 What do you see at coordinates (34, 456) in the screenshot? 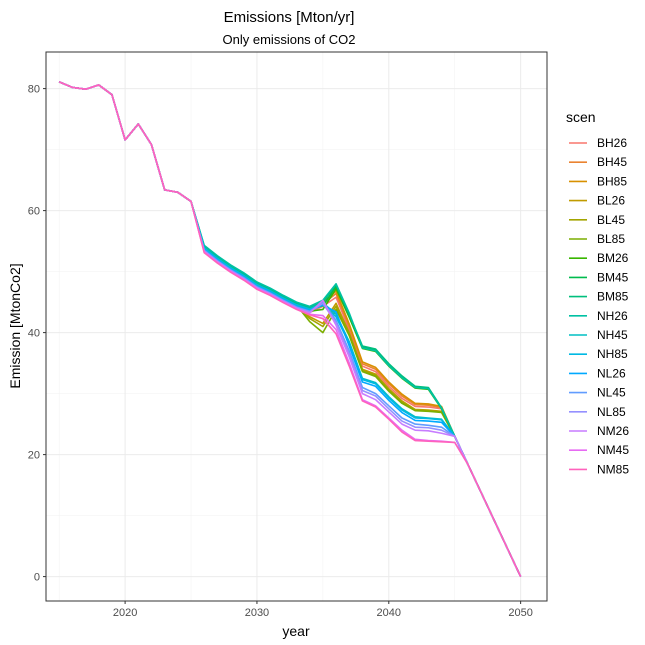
I see `y-tick-label: 20` at bounding box center [34, 456].